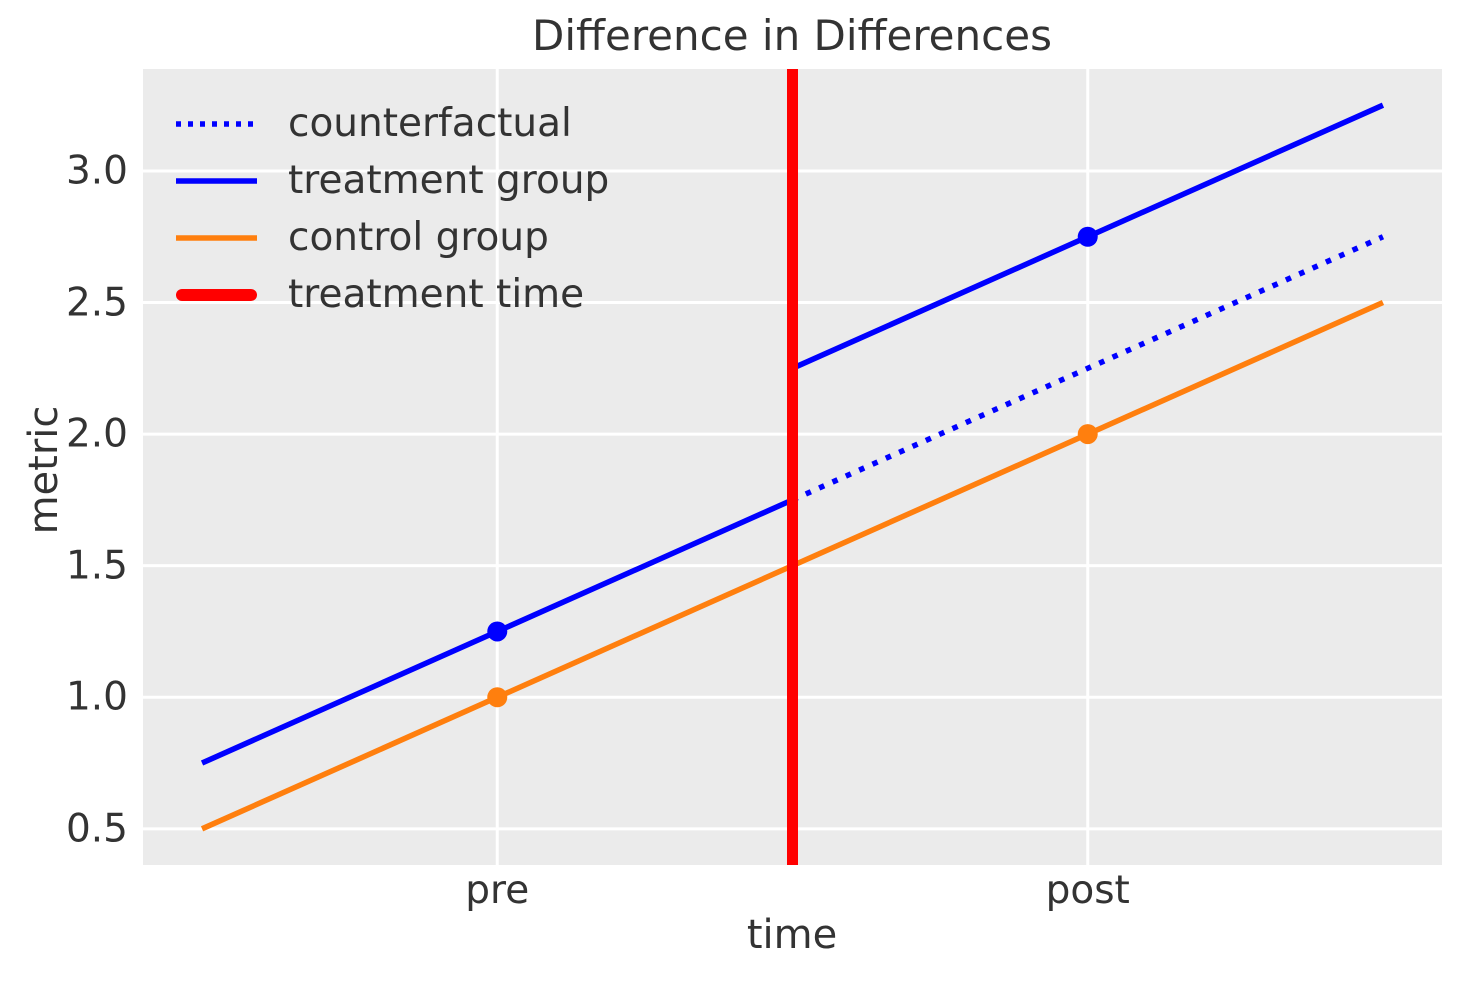 The width and height of the screenshot is (1463, 983). I want to click on legend-item-control-group: control group, so click(392, 237).